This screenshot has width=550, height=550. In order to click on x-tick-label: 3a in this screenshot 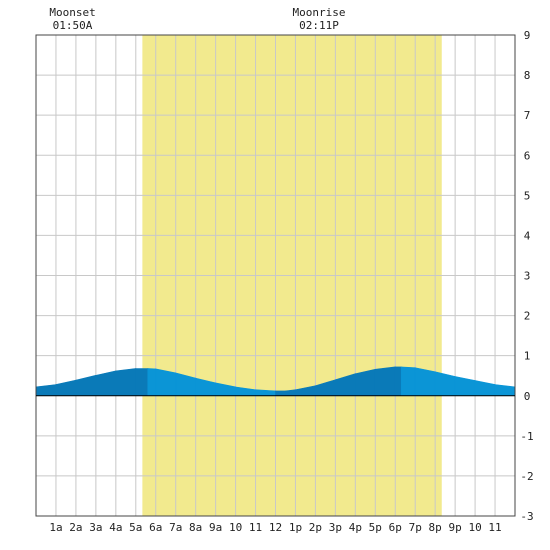, I will do `click(95, 527)`.